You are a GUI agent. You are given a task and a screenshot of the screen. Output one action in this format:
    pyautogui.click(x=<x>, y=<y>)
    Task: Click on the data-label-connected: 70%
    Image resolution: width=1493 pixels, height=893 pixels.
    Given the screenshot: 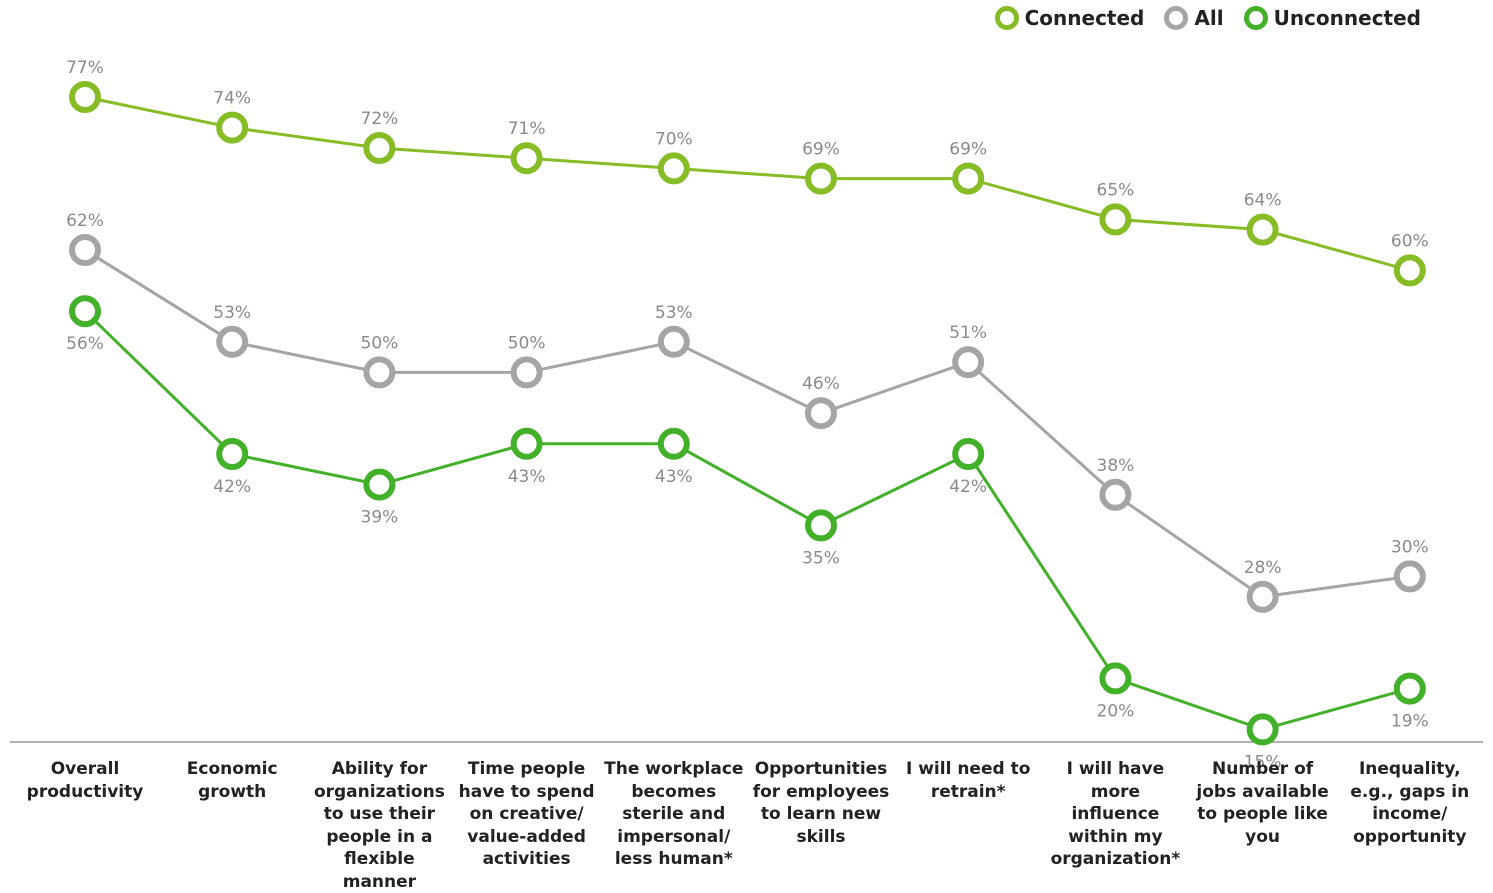 What is the action you would take?
    pyautogui.click(x=674, y=139)
    